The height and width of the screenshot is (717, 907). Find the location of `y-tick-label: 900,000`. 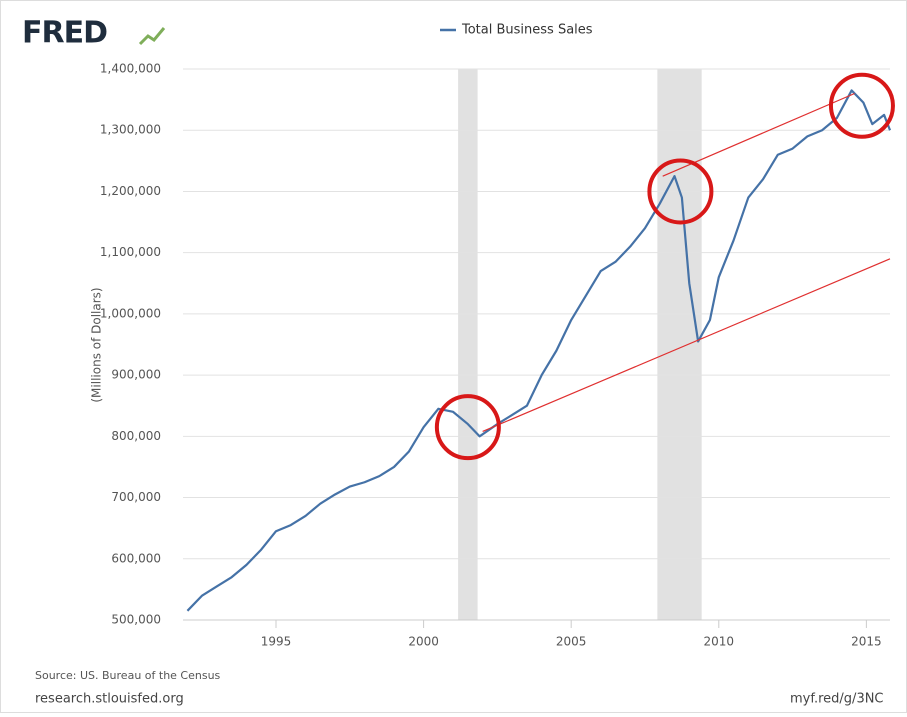

y-tick-label: 900,000 is located at coordinates (136, 375).